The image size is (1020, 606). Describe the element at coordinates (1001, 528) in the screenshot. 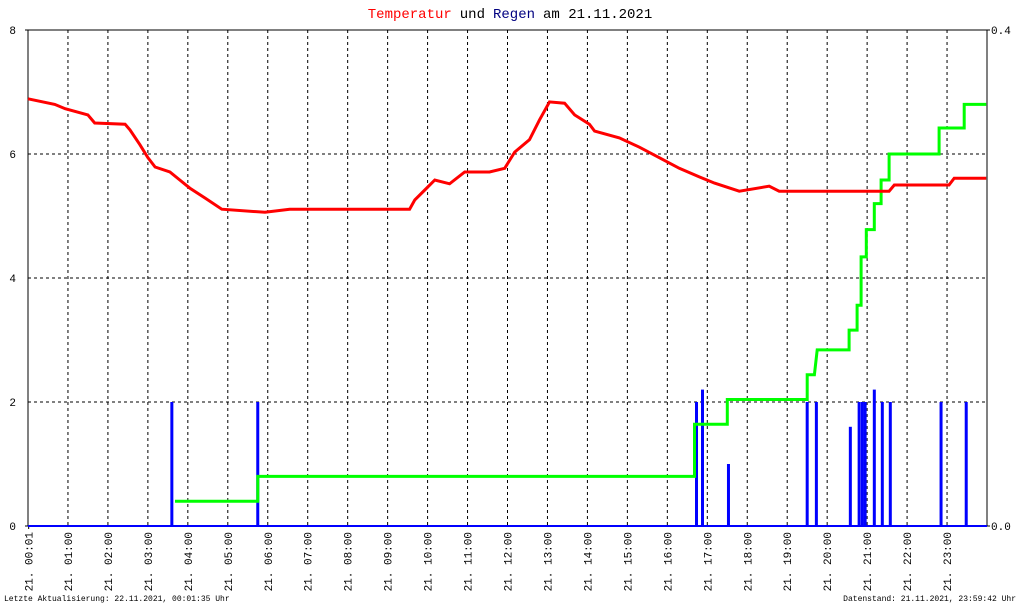

I see `y2-tick-label: 0.0` at that location.